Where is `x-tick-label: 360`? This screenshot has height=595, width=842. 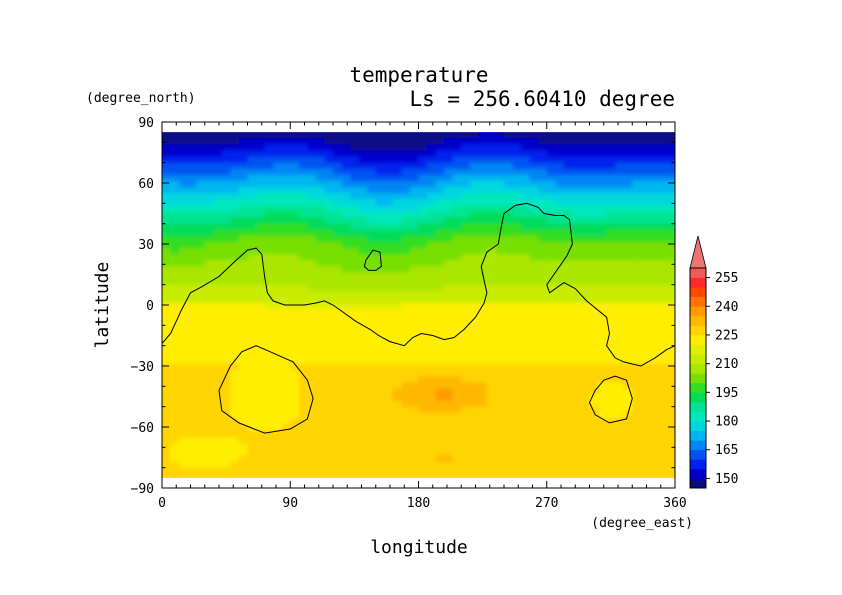 x-tick-label: 360 is located at coordinates (674, 503).